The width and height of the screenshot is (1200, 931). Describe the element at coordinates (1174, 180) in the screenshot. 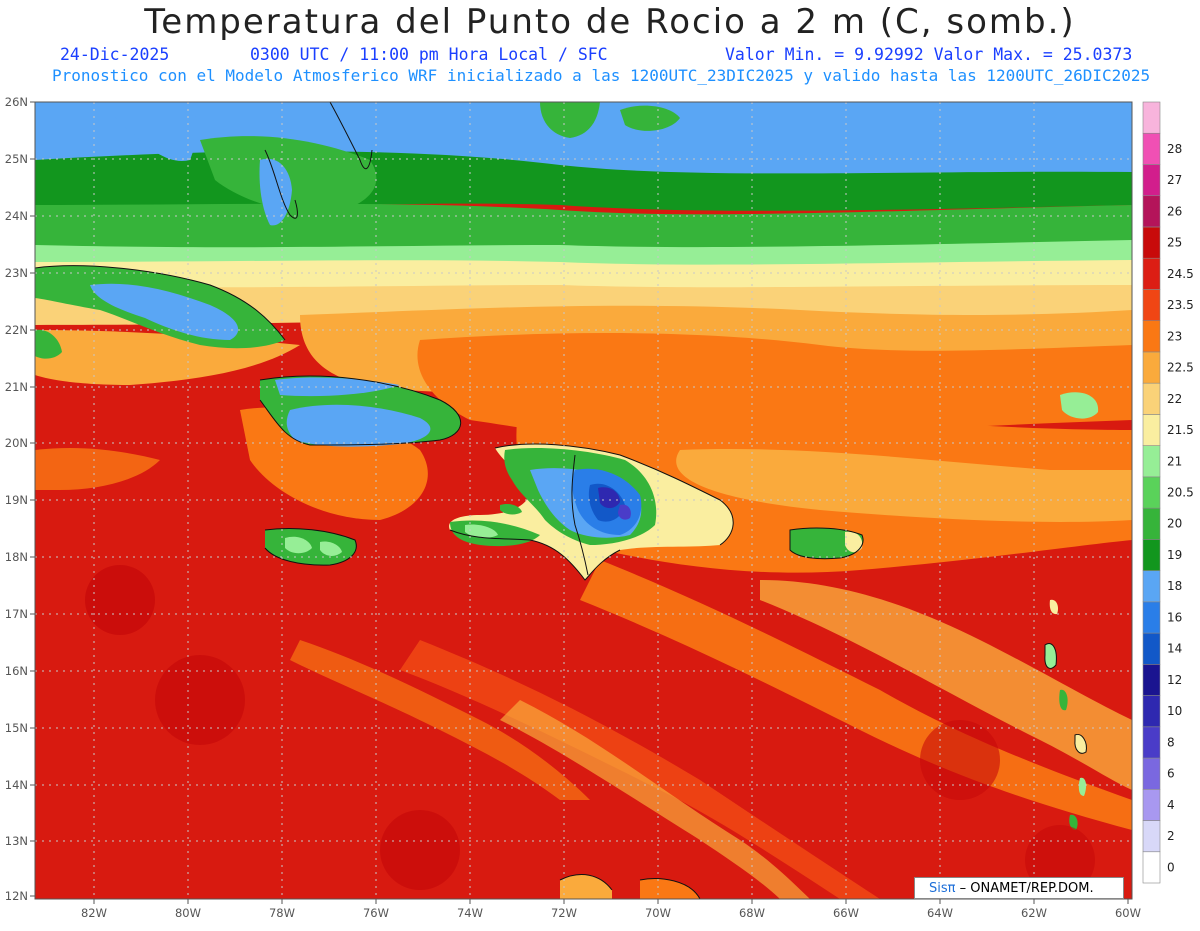

I see `colorbar-label: 27` at that location.